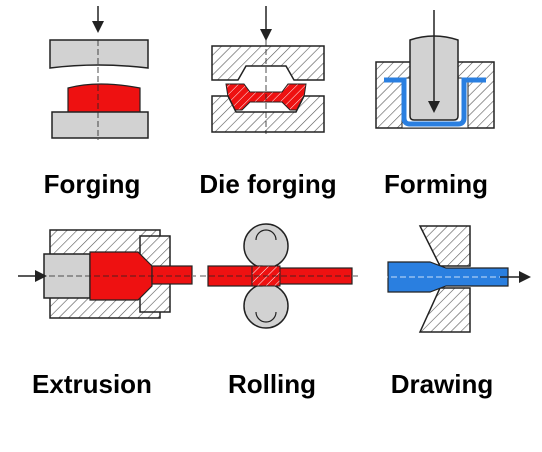 This screenshot has width=542, height=452. Describe the element at coordinates (268, 63) in the screenshot. I see `upper-die` at that location.